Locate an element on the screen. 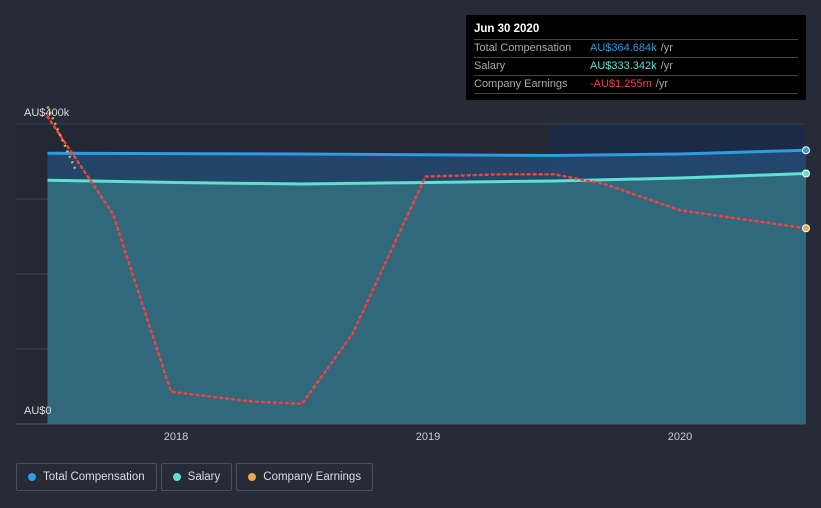  tooltip-row-earnings: Company Earnings -AU$1.255m/yr is located at coordinates (636, 85).